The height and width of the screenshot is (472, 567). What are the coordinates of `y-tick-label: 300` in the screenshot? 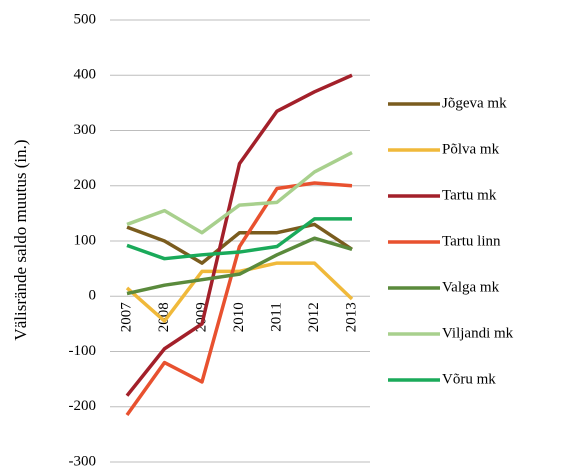 It's located at (85, 130).